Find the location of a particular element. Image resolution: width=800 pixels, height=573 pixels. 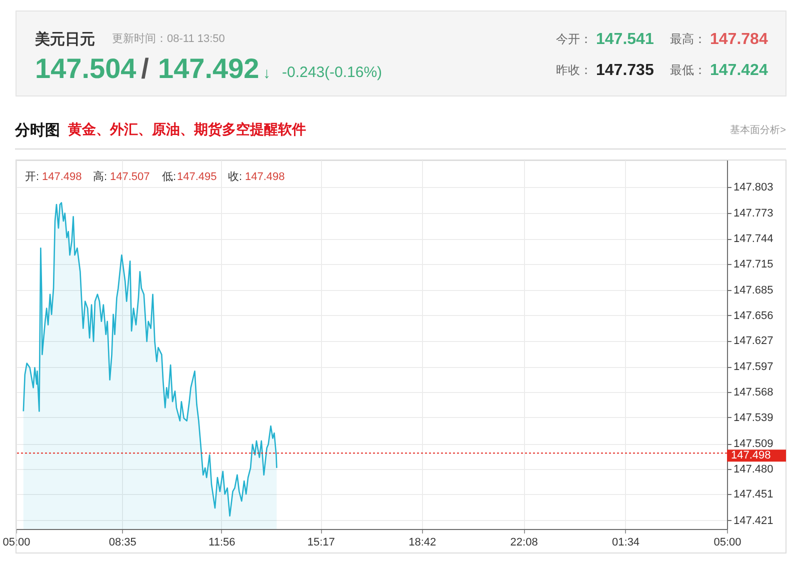

text: 147.424 is located at coordinates (739, 70).